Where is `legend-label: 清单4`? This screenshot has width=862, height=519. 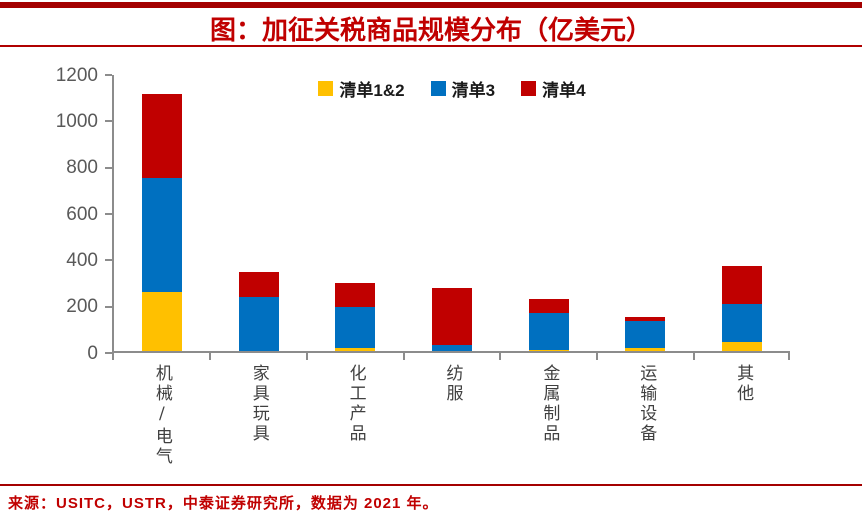
legend-label: 清单4 is located at coordinates (564, 90).